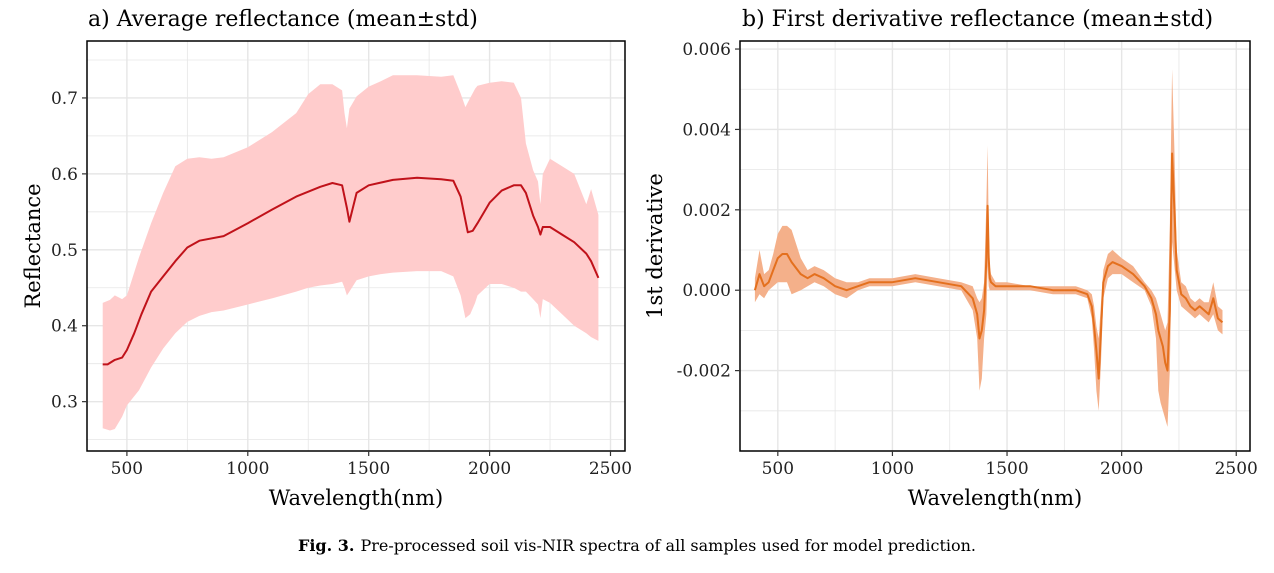 The width and height of the screenshot is (1274, 573). Describe the element at coordinates (1121, 469) in the screenshot. I see `chart-b-xtick-label: 2000` at that location.